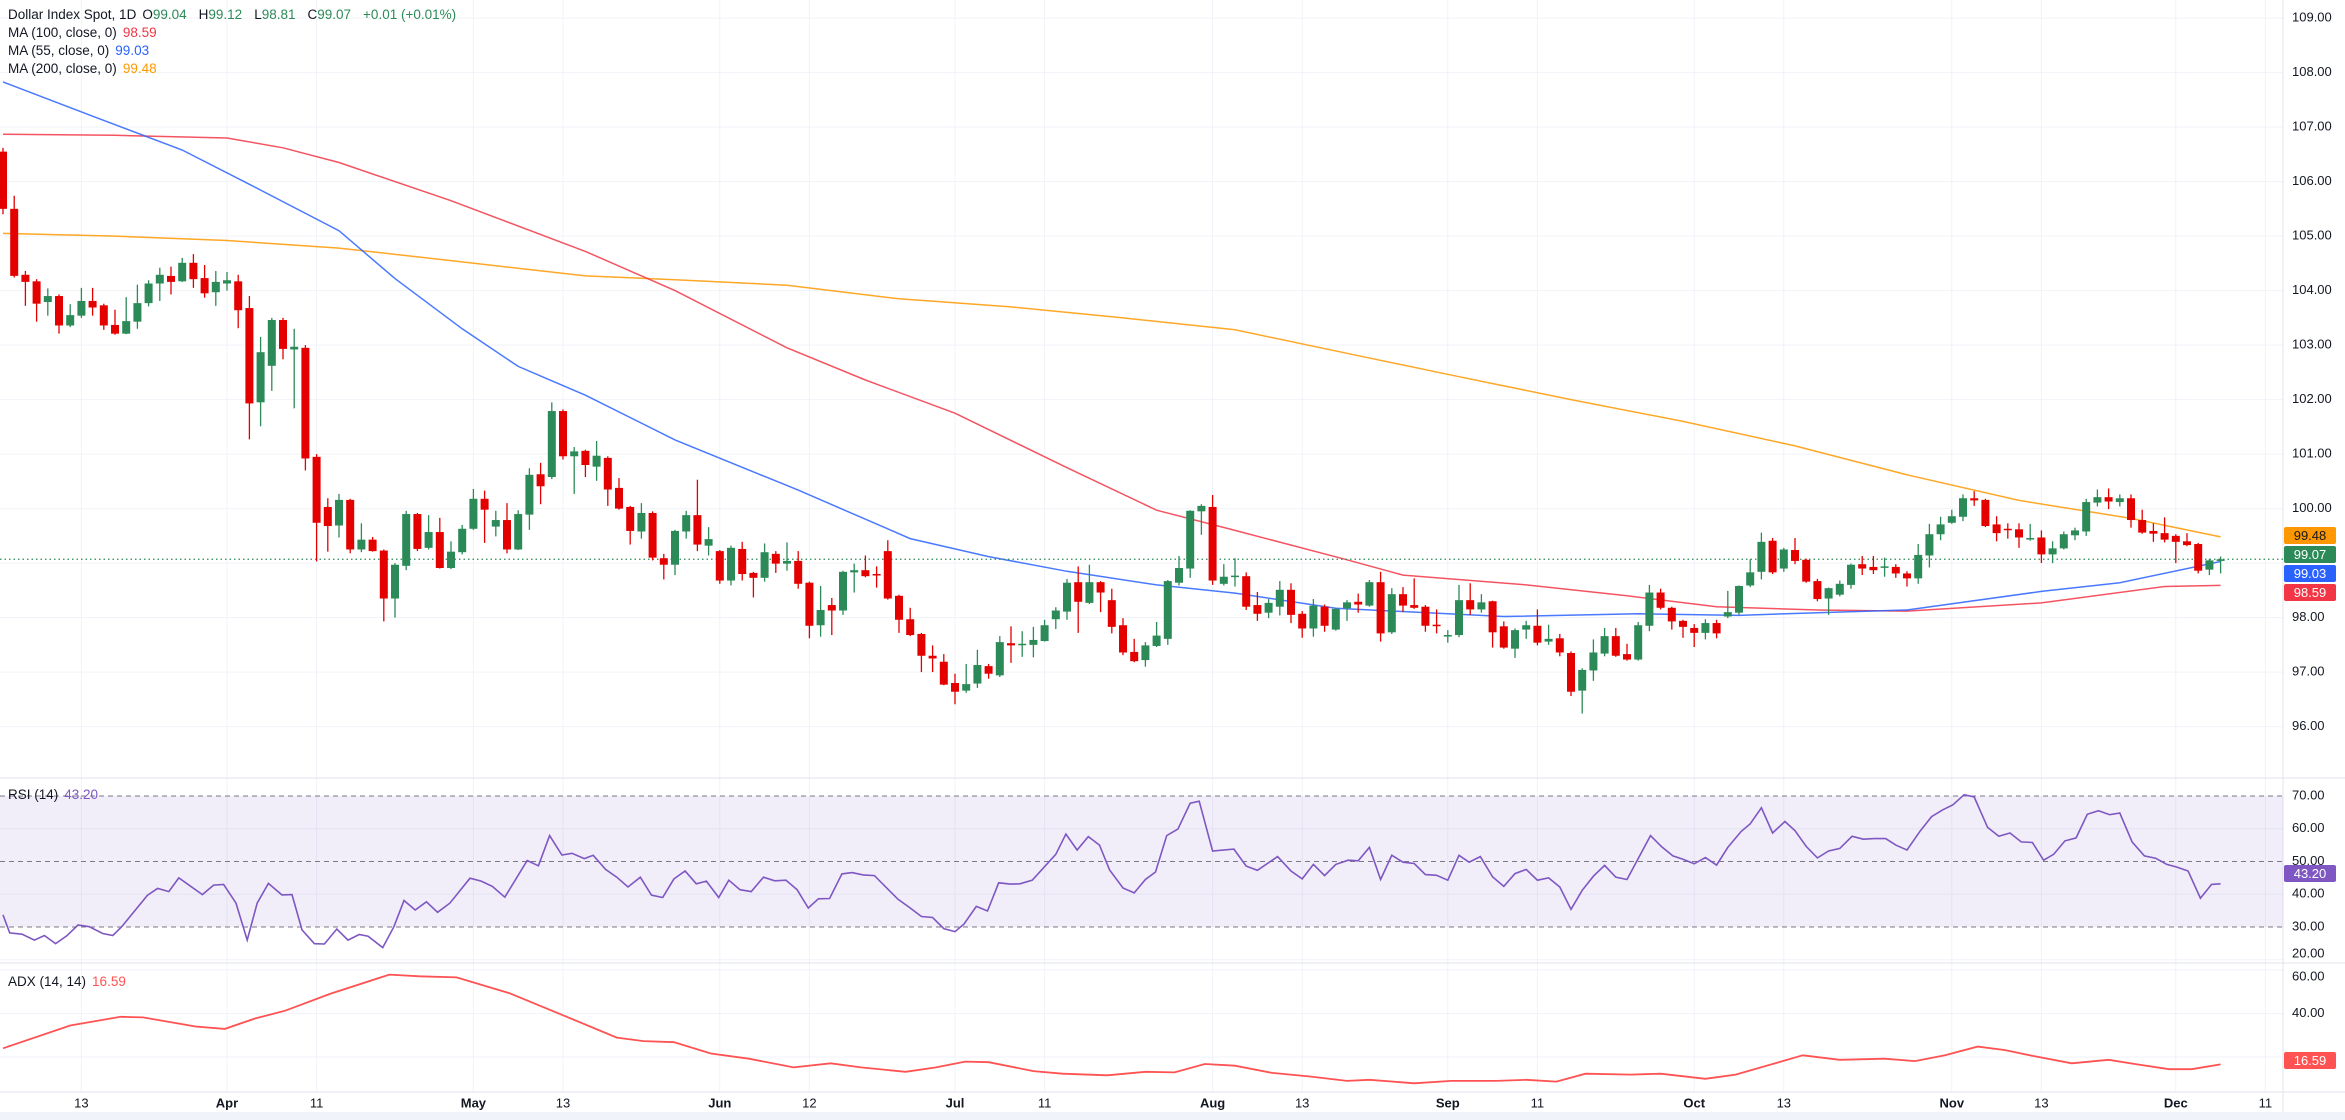 The image size is (2345, 1120). What do you see at coordinates (2266, 1102) in the screenshot?
I see `time-tick-label: 11` at bounding box center [2266, 1102].